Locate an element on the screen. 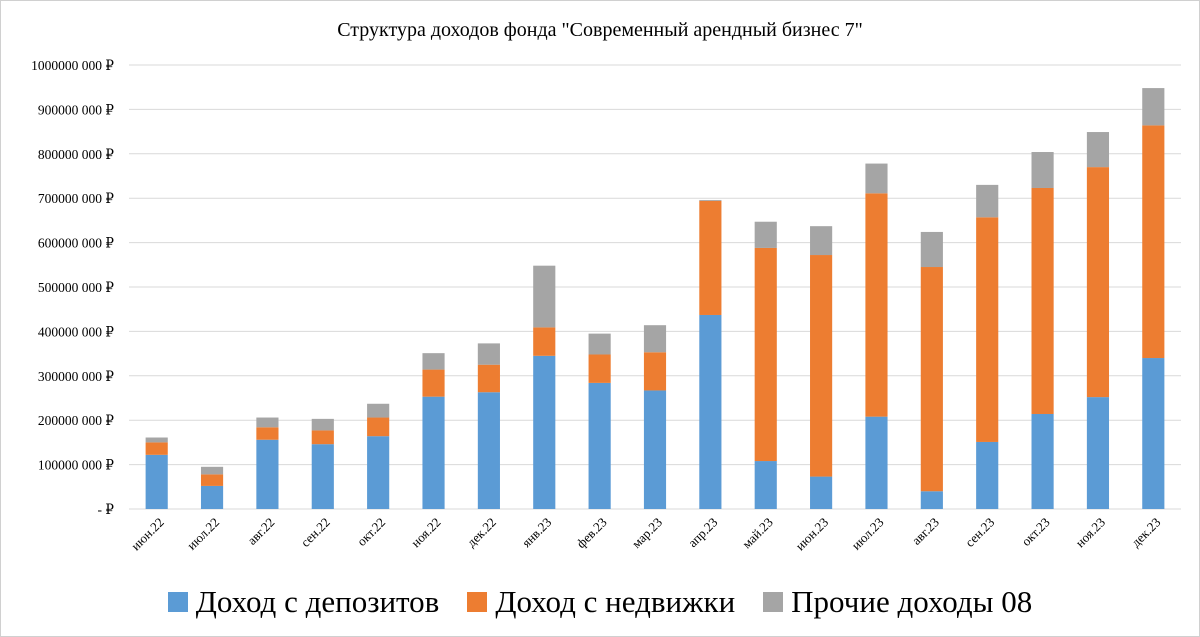 Image resolution: width=1200 pixels, height=637 pixels. legend-item: Доход с недвижки is located at coordinates (601, 602).